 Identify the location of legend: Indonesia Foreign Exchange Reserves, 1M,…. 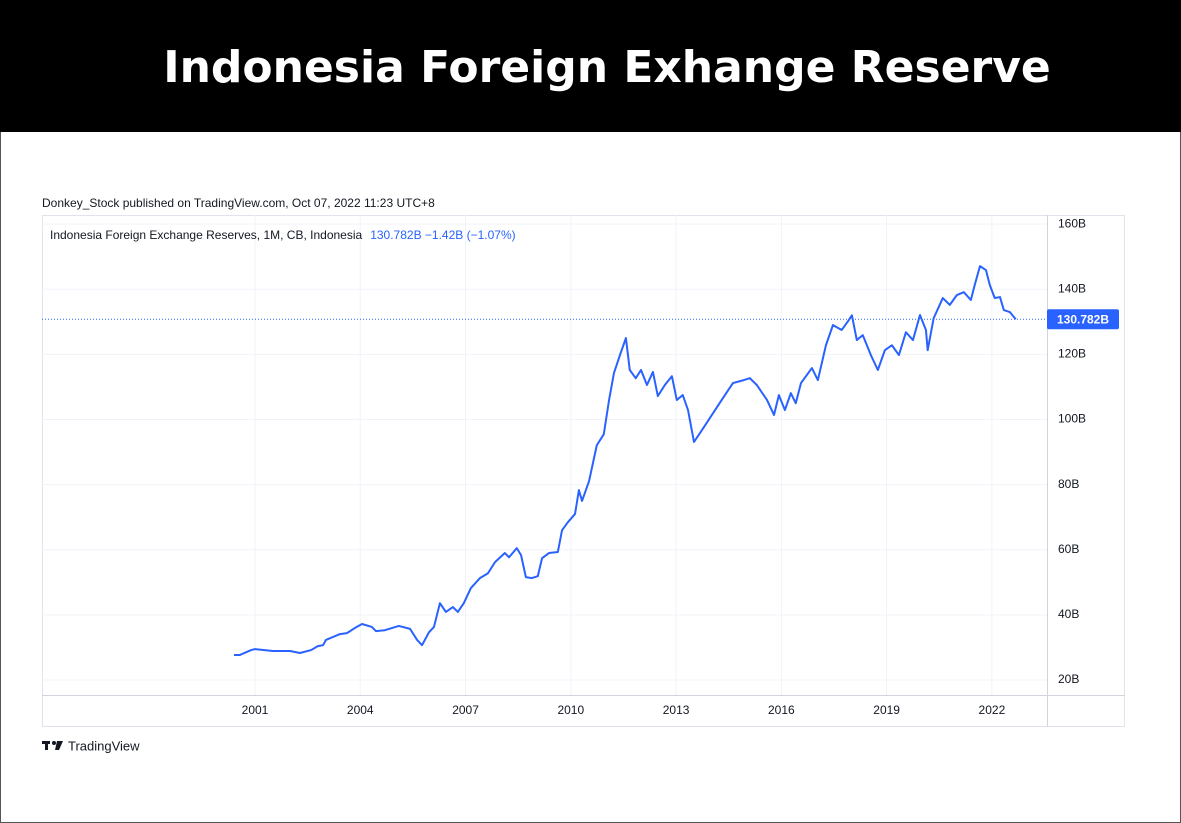
(283, 235).